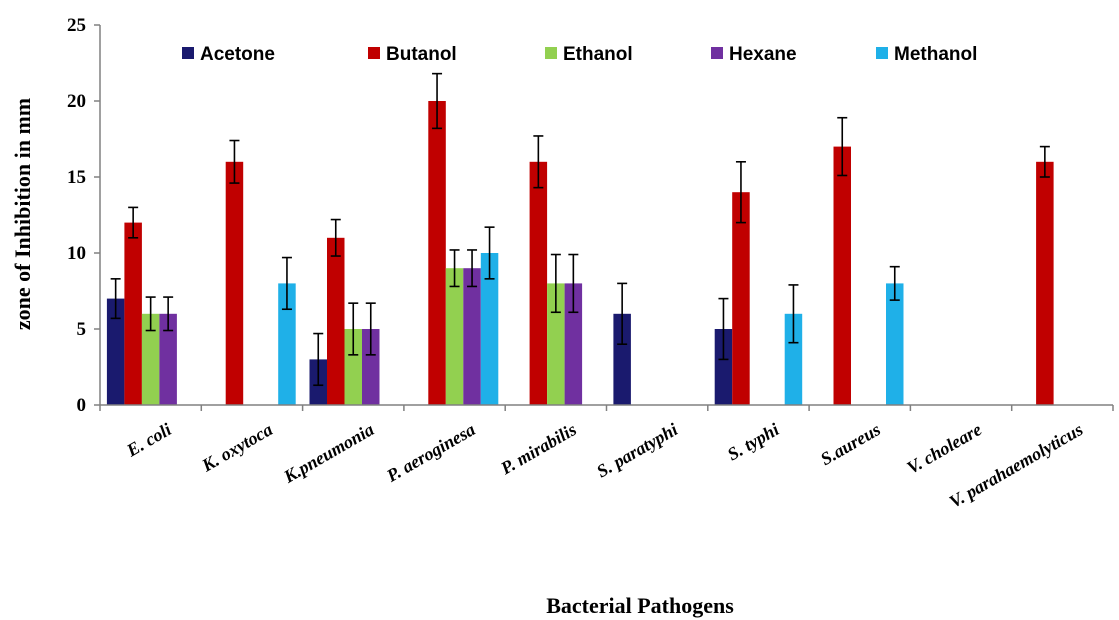 The width and height of the screenshot is (1119, 620). Describe the element at coordinates (83, 215) in the screenshot. I see `y-ticks: 0 5 10 15 20 25` at that location.